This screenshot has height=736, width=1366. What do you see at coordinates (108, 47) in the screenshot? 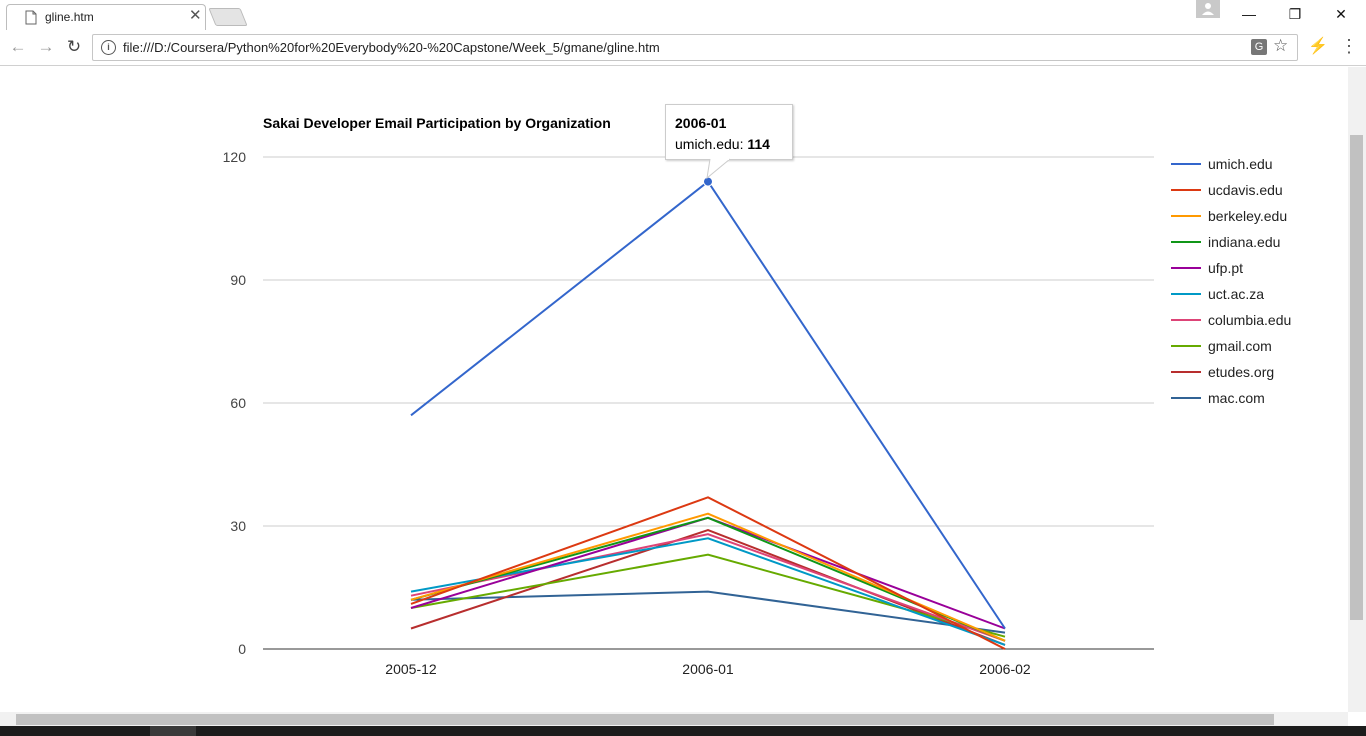
I see `info-icon: i` at bounding box center [108, 47].